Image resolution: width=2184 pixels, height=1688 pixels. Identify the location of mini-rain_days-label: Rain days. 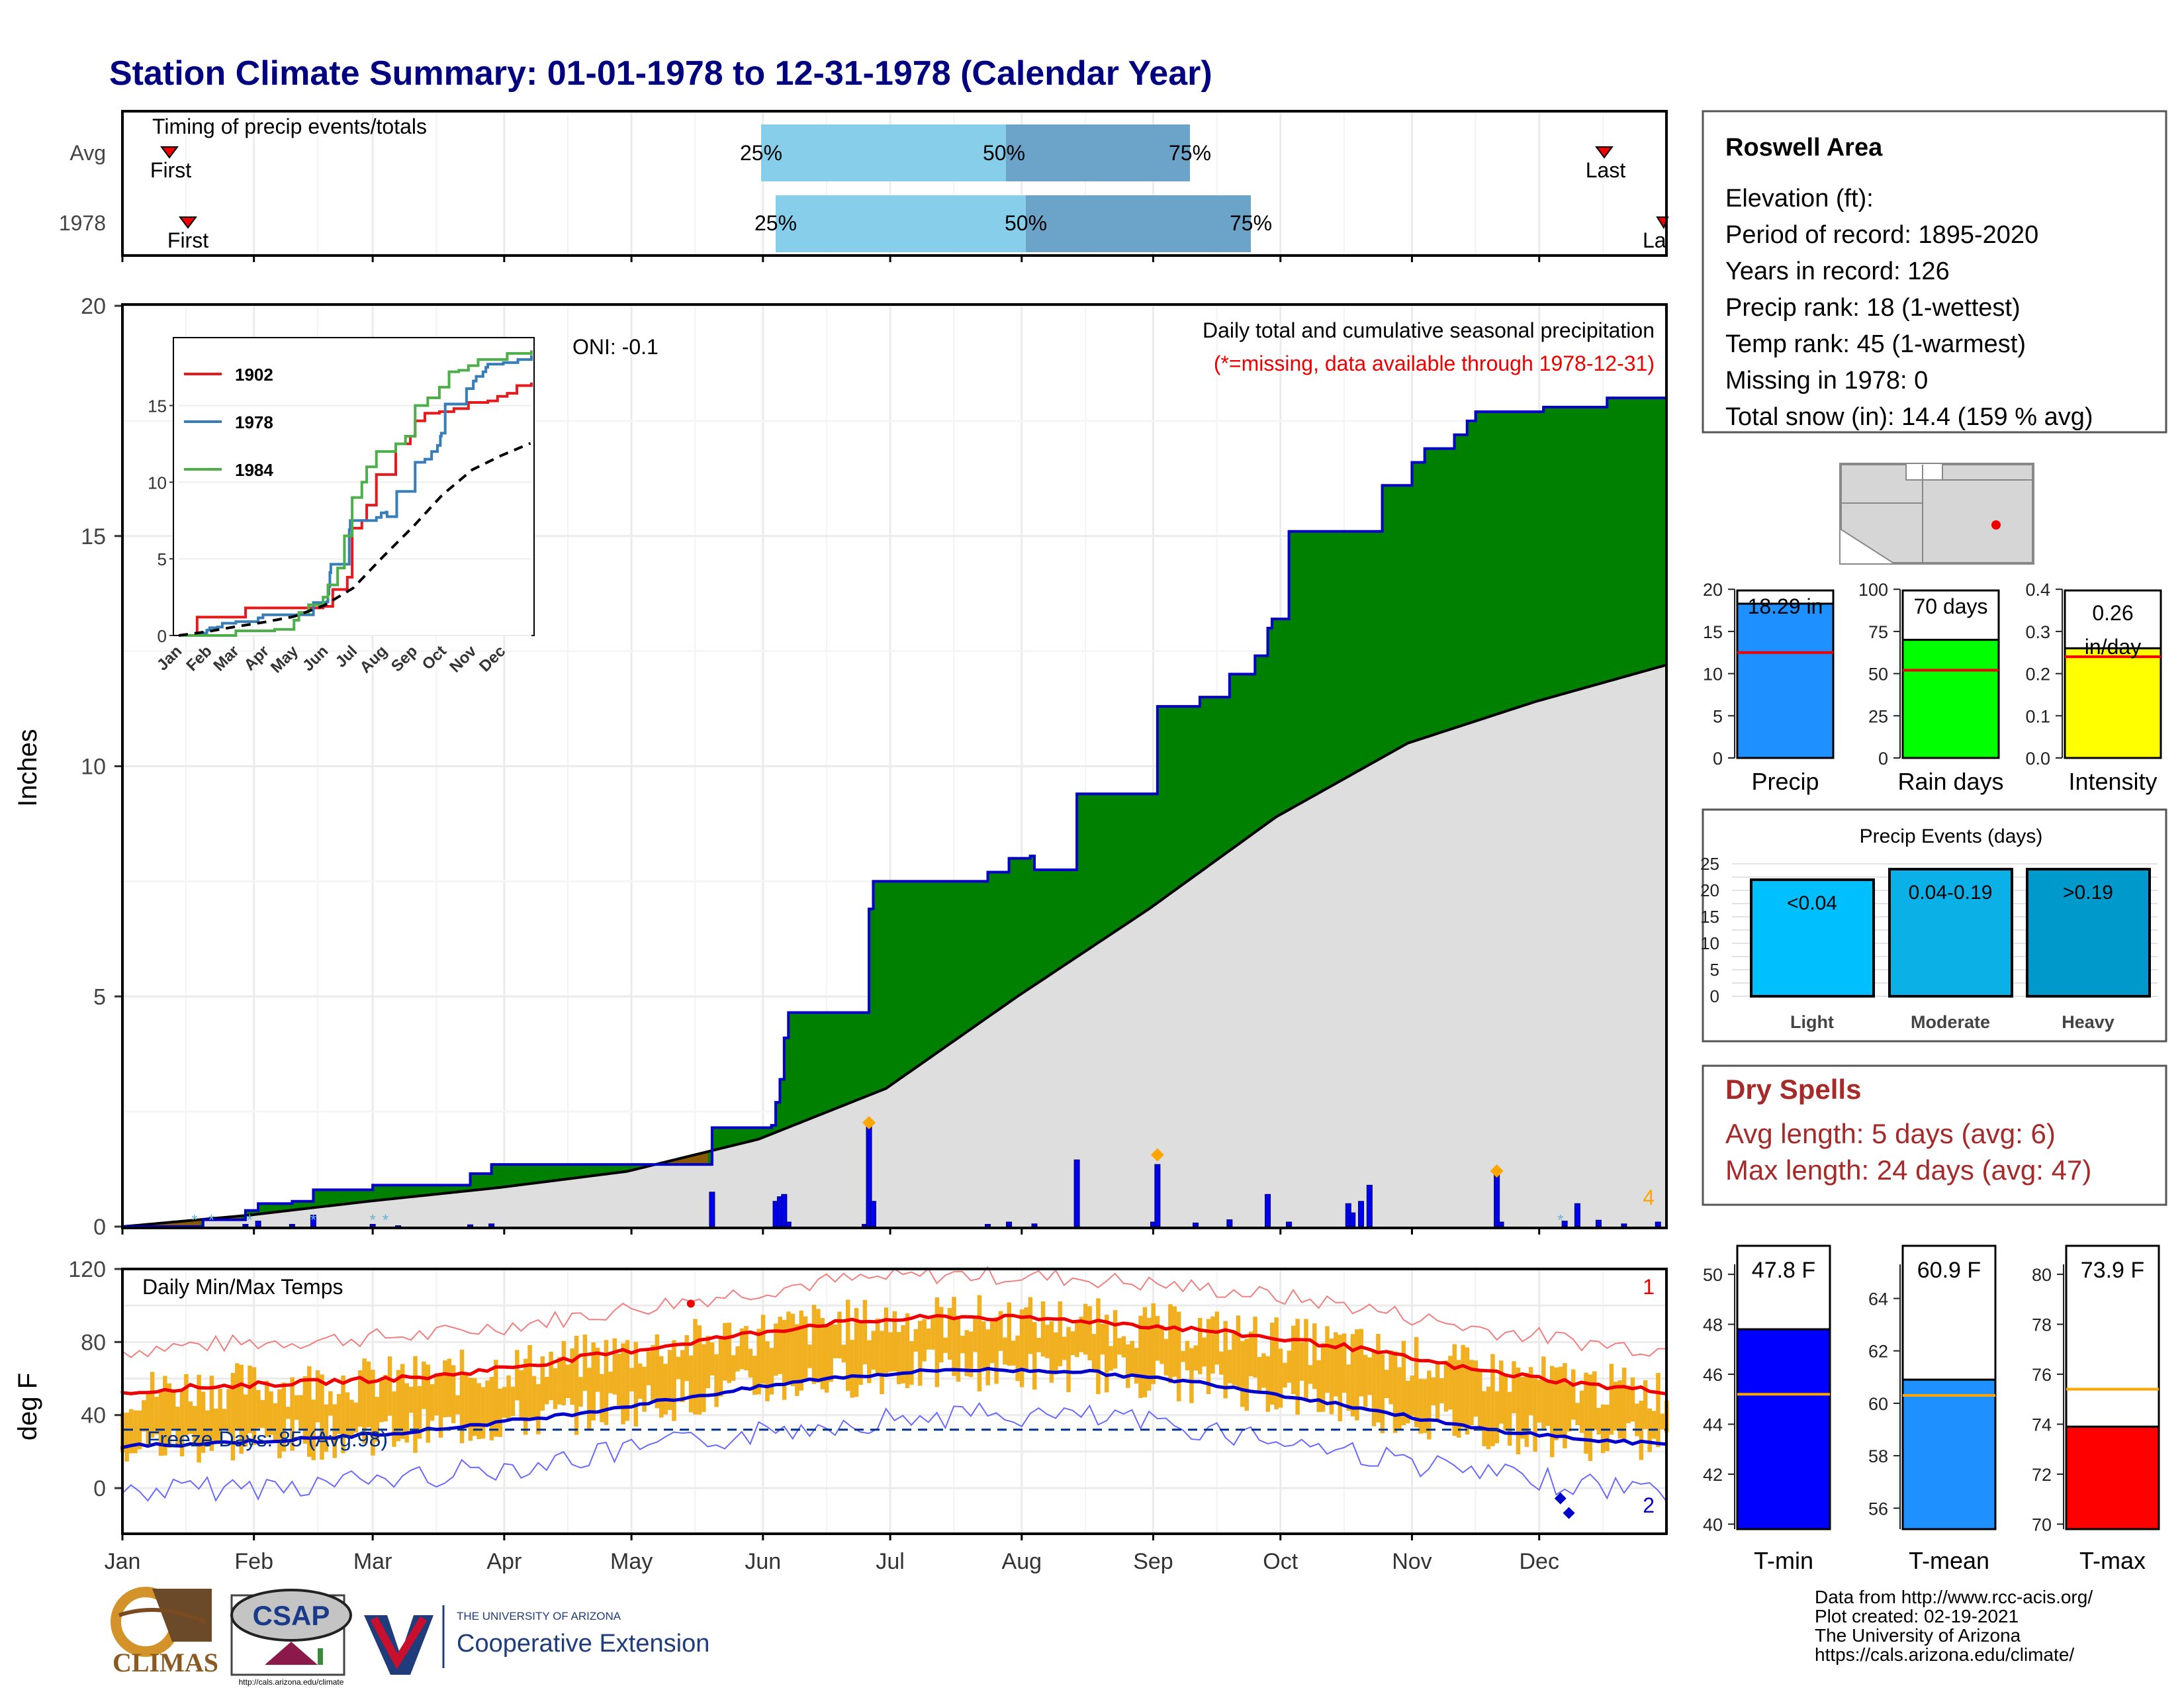
(1950, 781).